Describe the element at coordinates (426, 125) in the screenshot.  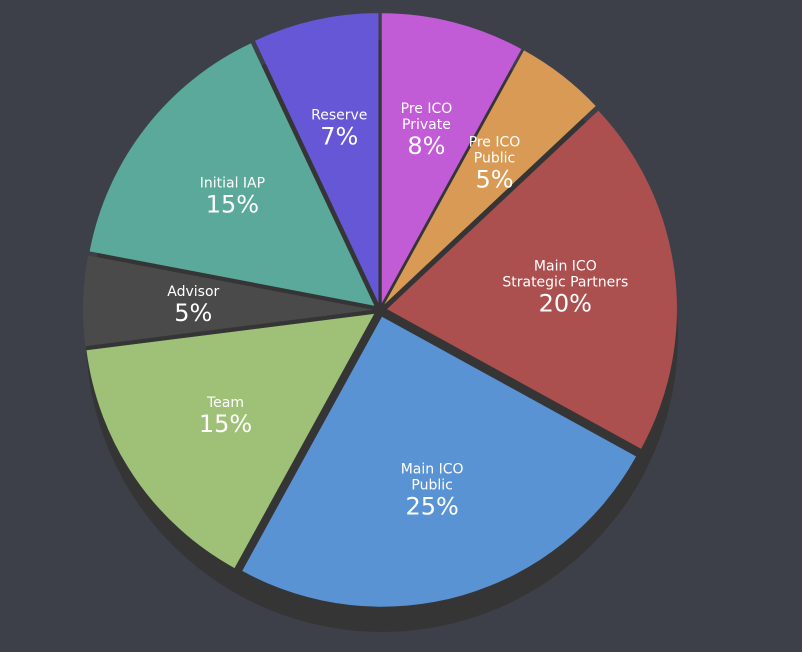
I see `slice-label: Private` at that location.